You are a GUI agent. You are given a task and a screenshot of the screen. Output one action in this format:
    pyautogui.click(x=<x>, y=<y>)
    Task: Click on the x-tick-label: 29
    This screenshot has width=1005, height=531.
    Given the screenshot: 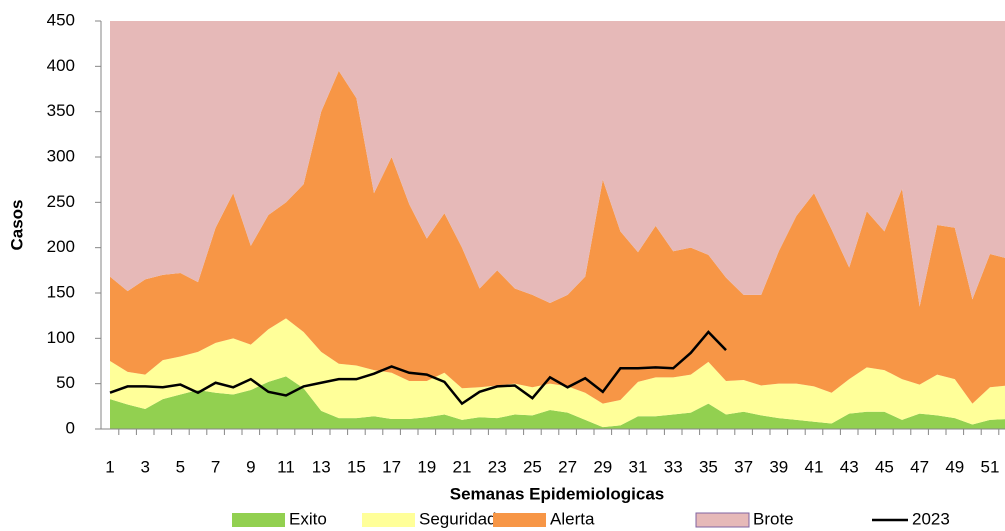 What is the action you would take?
    pyautogui.click(x=602, y=466)
    